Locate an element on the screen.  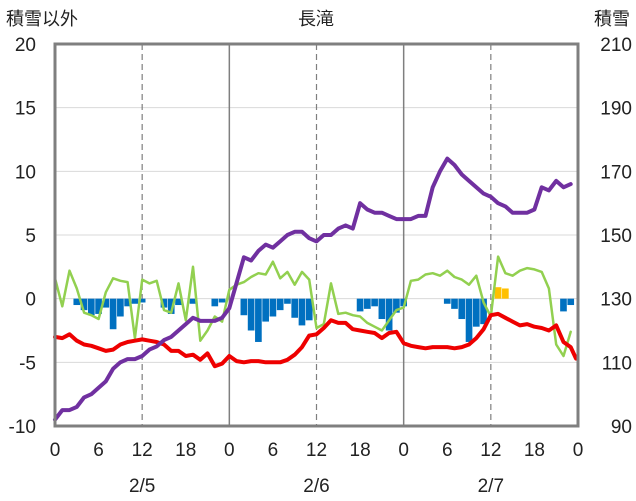
right-tick-label: 150 is located at coordinates (616, 236).